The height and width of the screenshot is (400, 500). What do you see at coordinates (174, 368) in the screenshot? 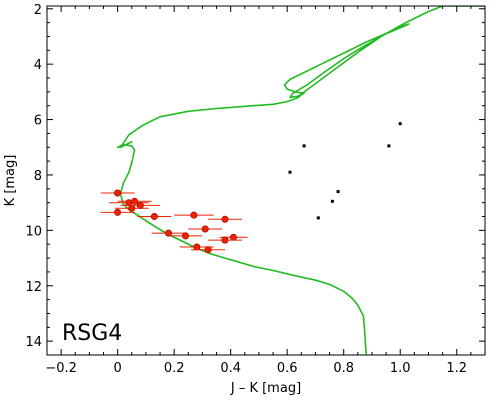
I see `x-tick-label: 0.2` at bounding box center [174, 368].